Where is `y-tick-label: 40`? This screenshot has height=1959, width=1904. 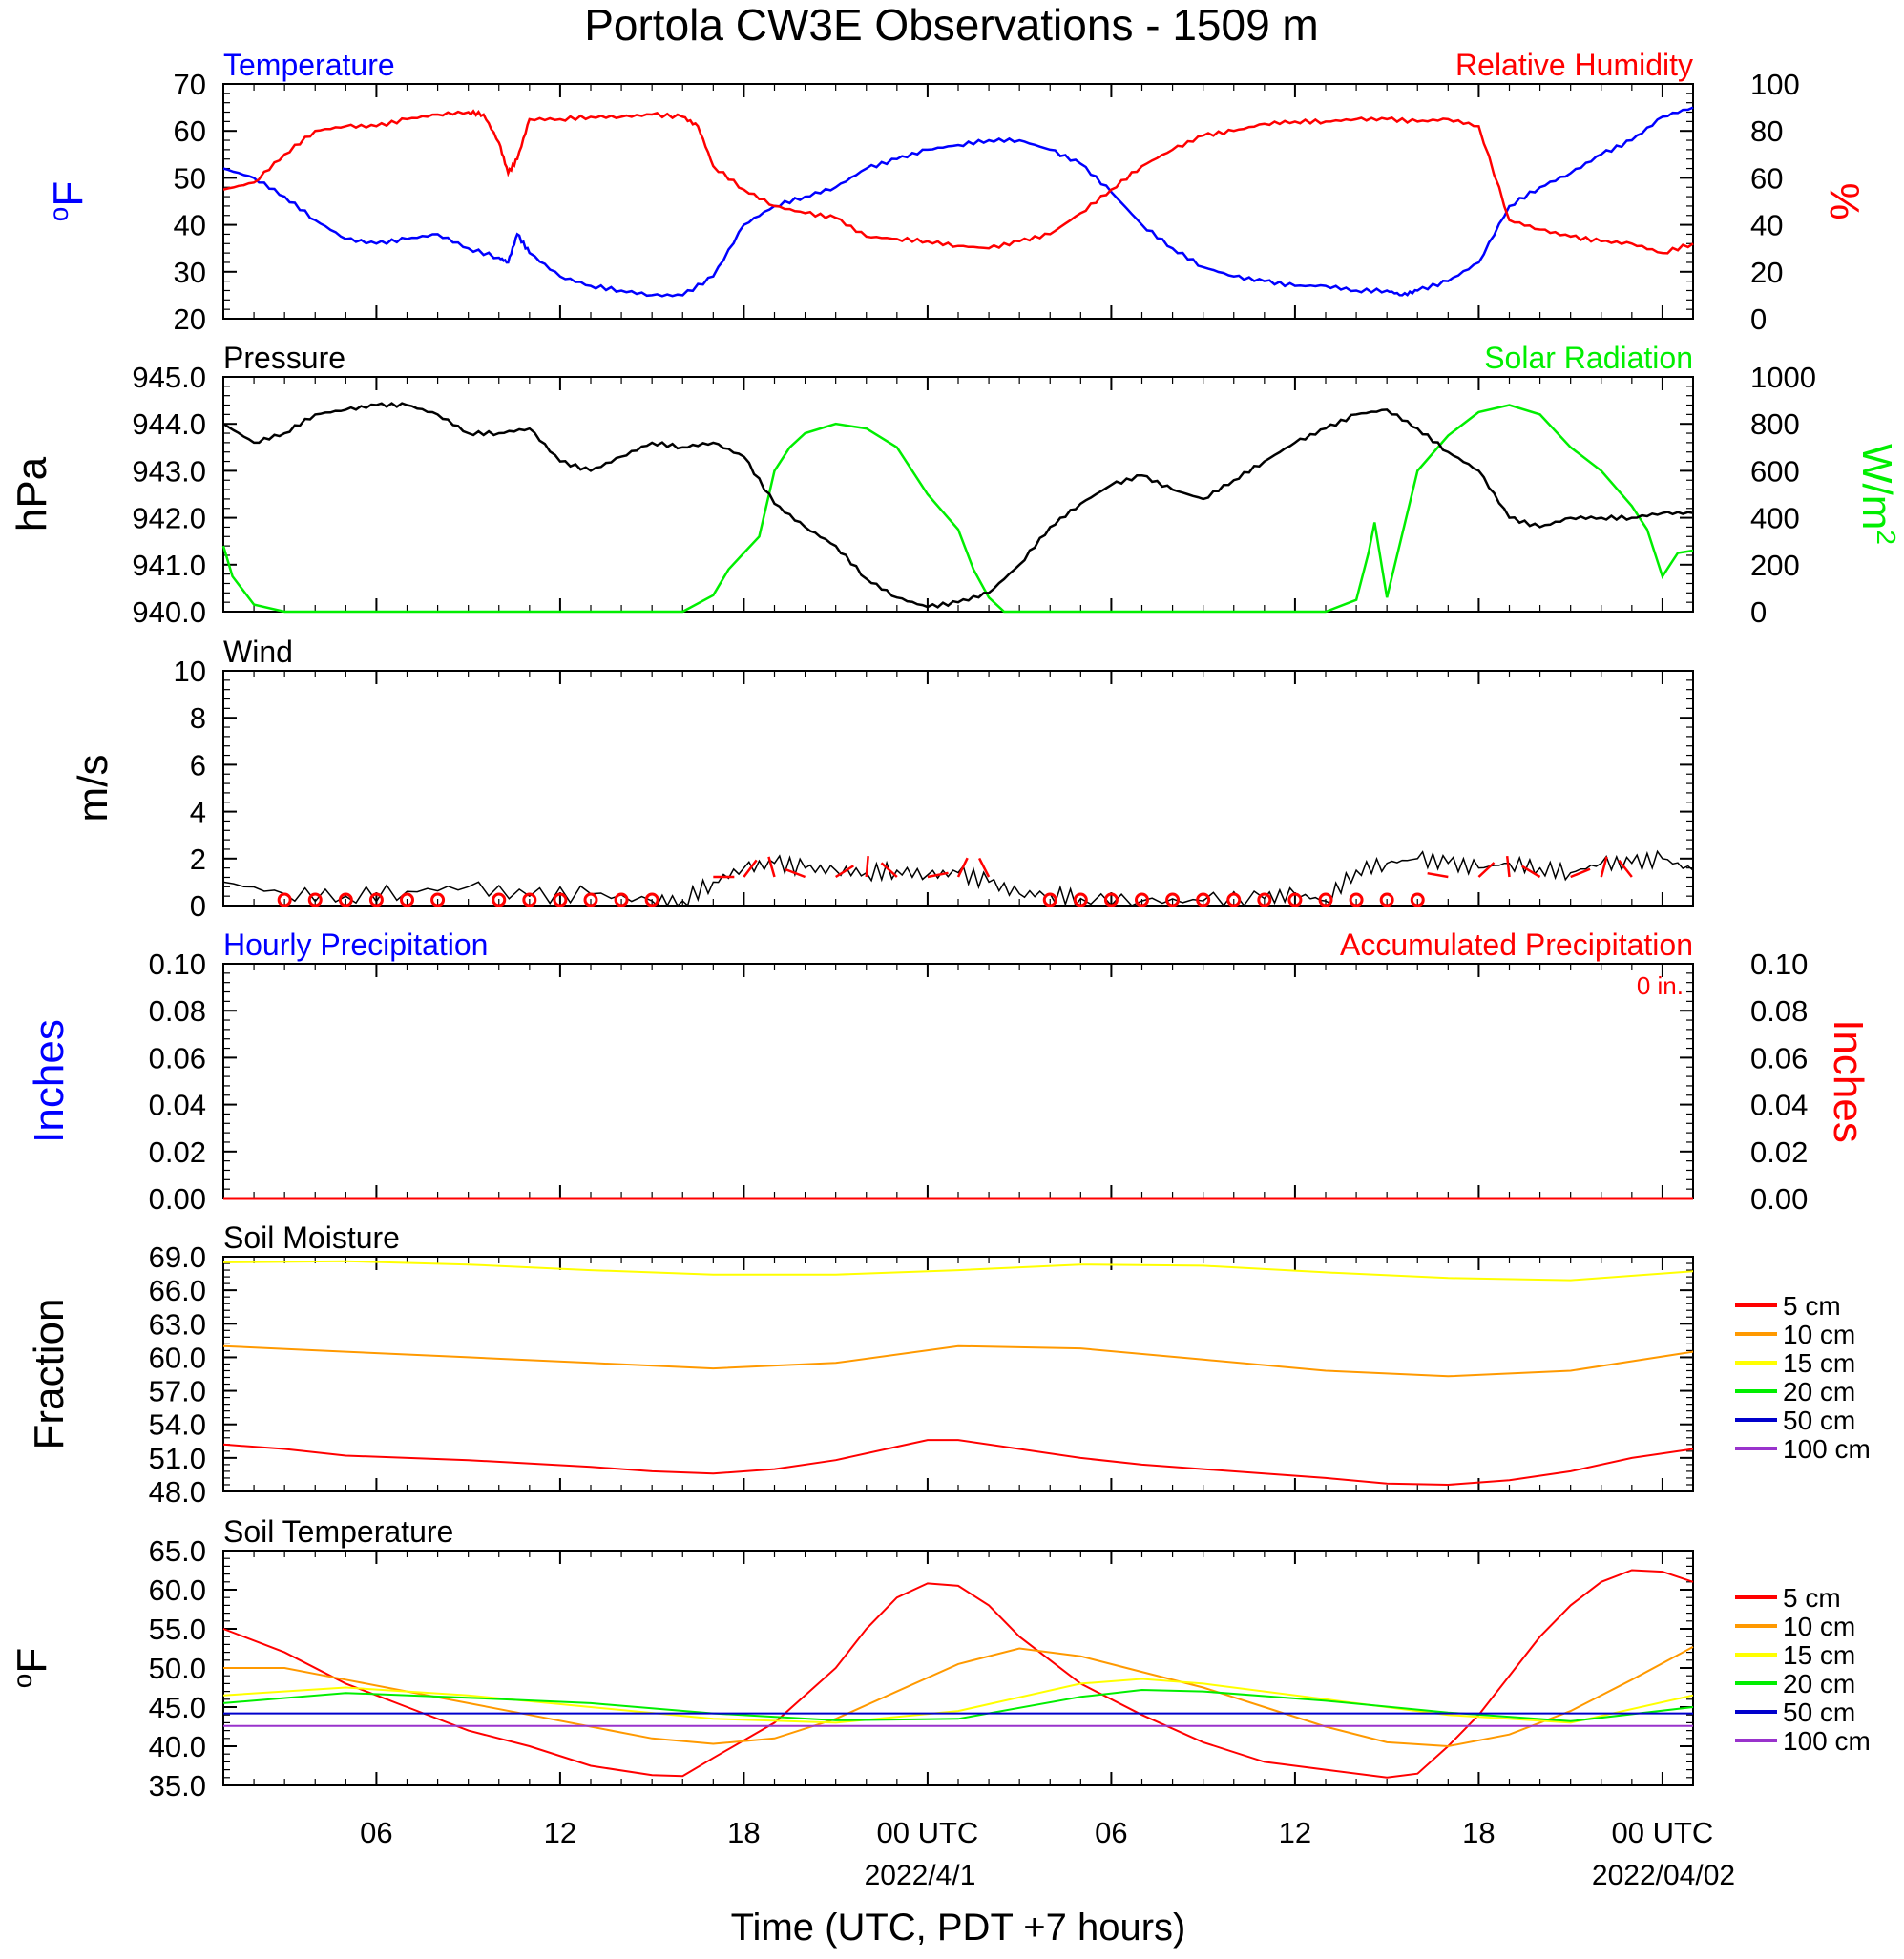
y-tick-label: 40 is located at coordinates (190, 225).